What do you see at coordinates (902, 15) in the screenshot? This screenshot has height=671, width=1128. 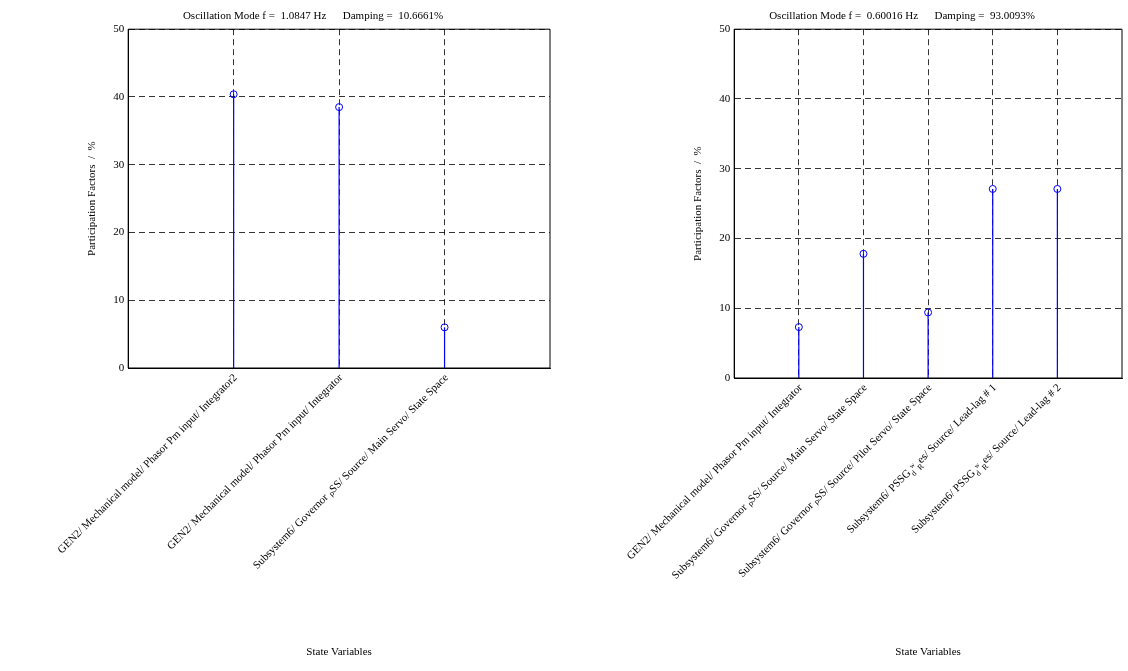 I see `chart-title: Oscillation Mode f = 0.60016 Hz Damping = 93.0093%` at bounding box center [902, 15].